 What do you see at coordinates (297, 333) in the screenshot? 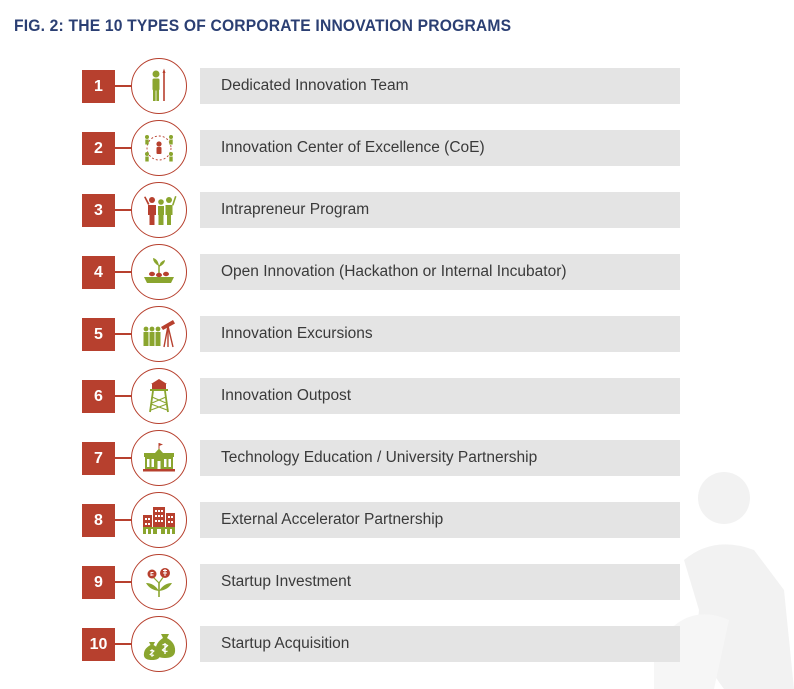
I see `item-label: Innovation Excursions` at bounding box center [297, 333].